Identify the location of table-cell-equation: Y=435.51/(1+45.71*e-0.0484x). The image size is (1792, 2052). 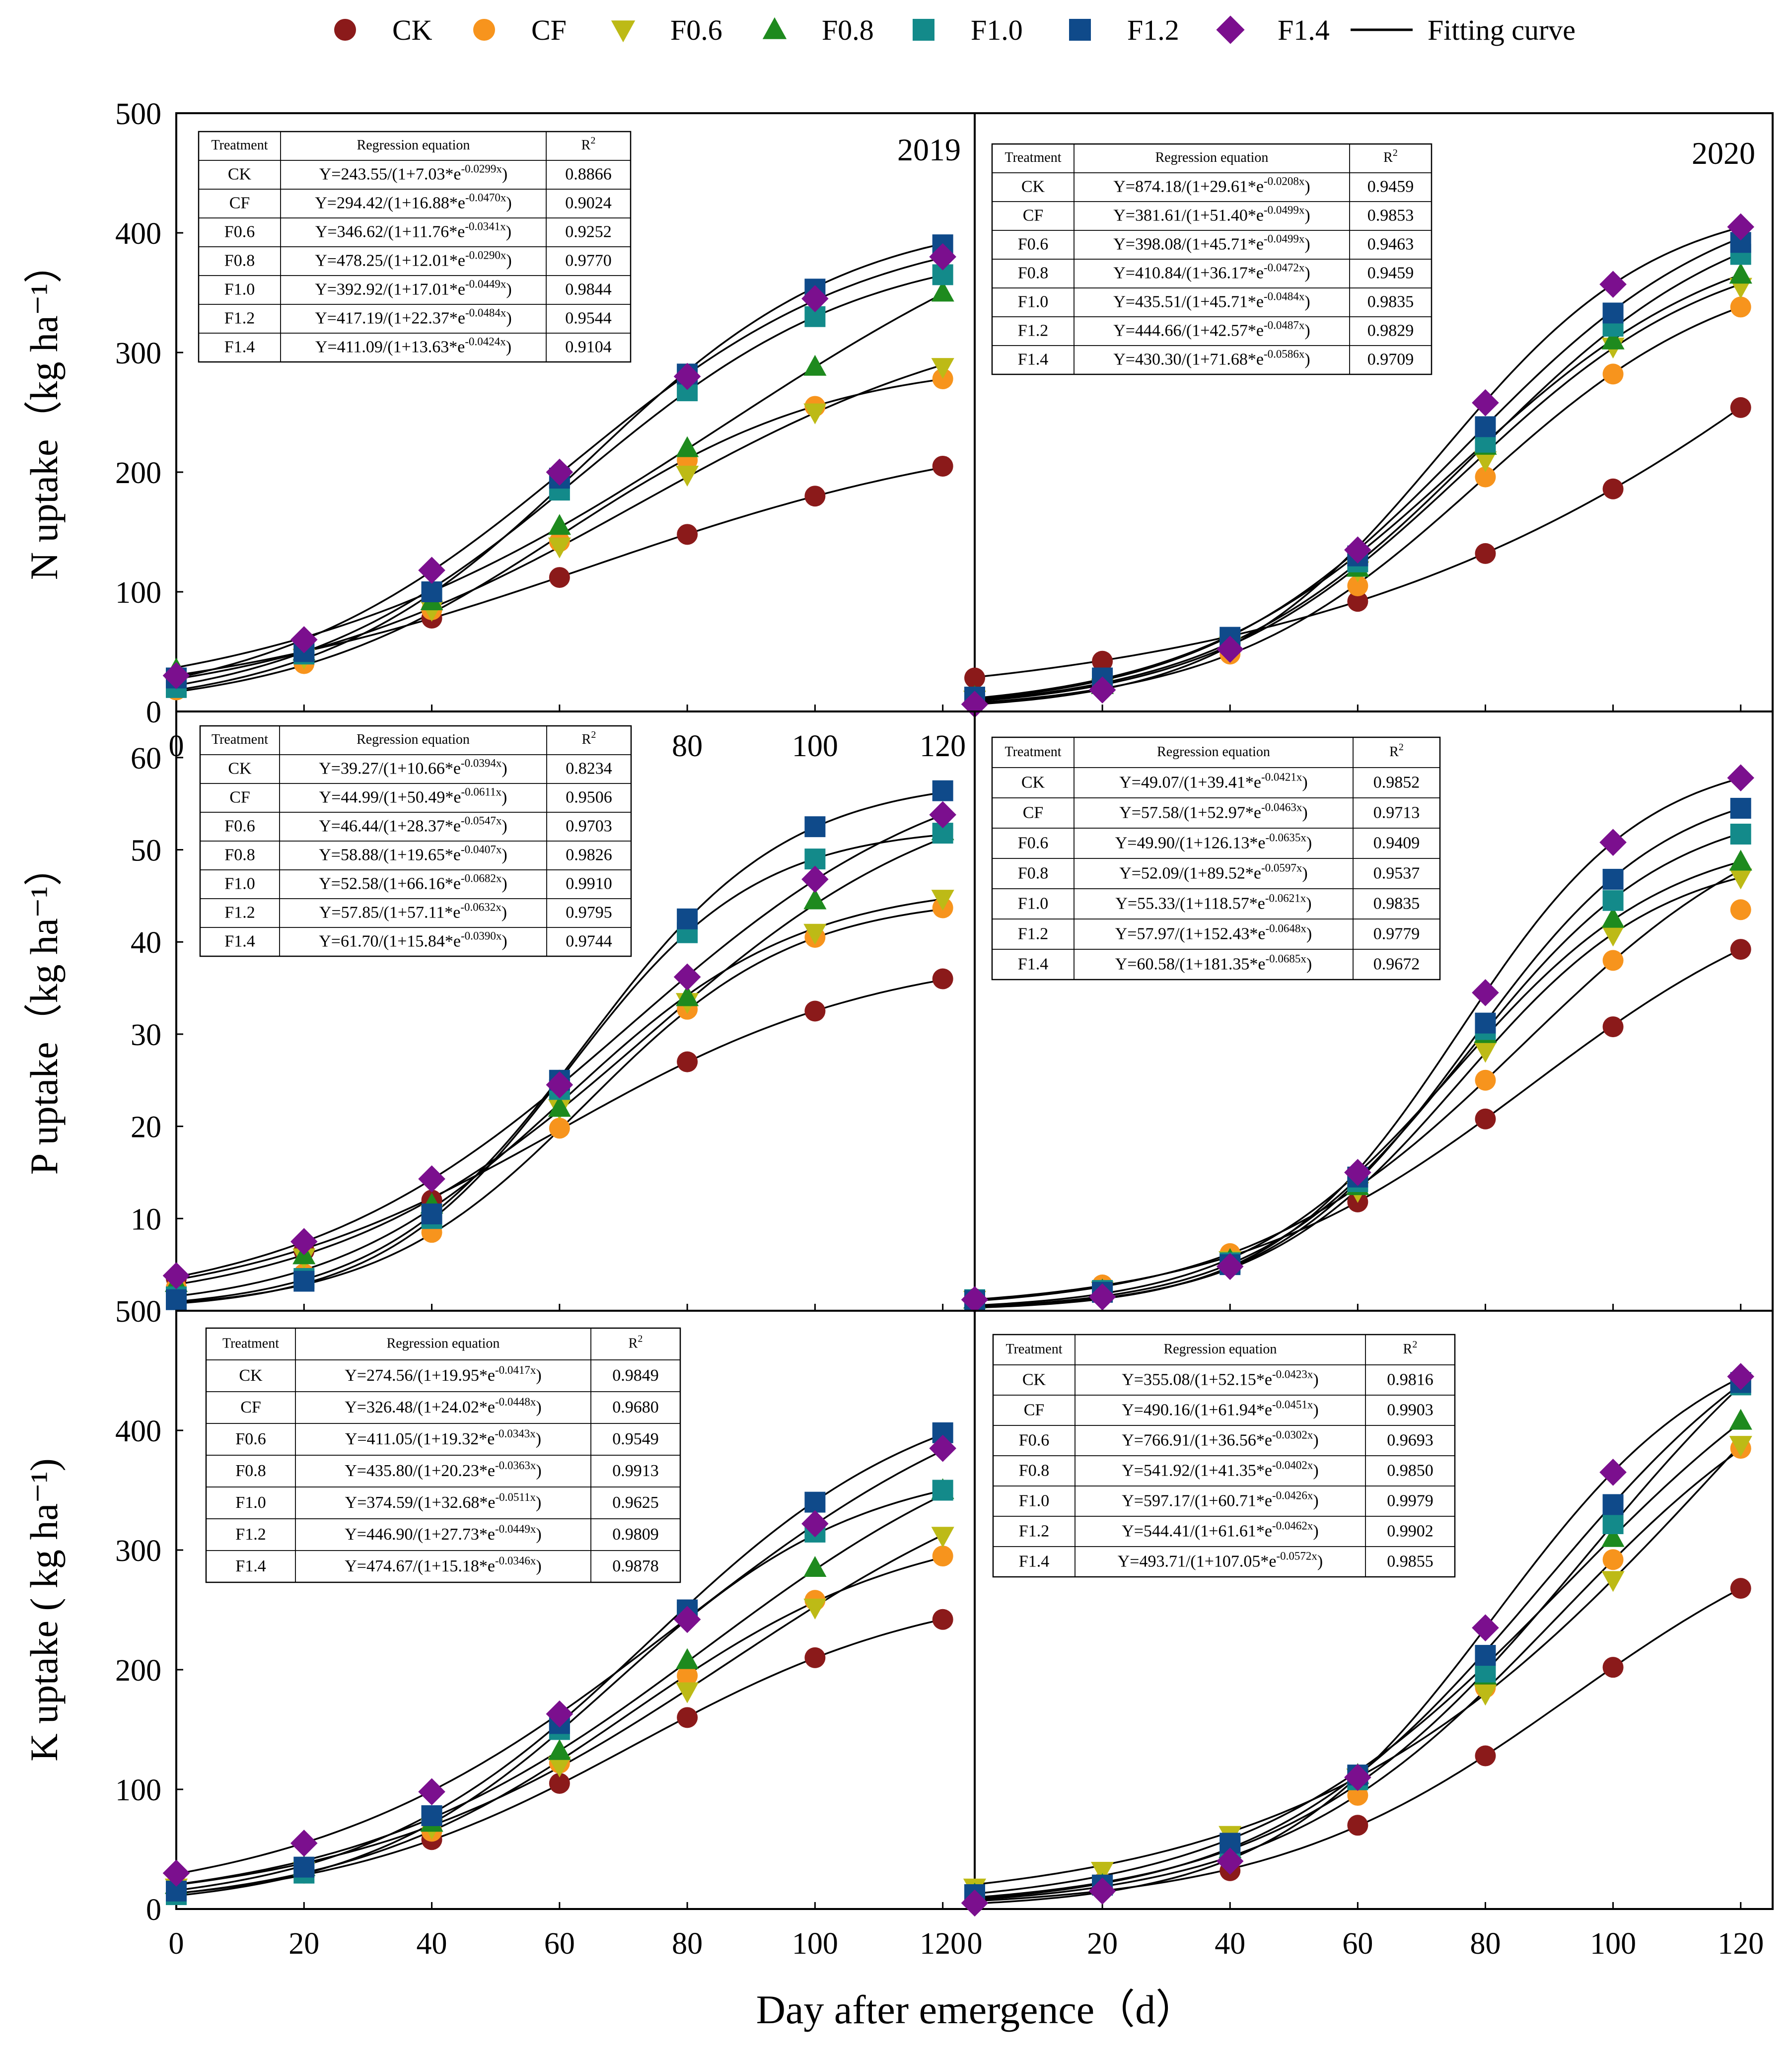
(1211, 300).